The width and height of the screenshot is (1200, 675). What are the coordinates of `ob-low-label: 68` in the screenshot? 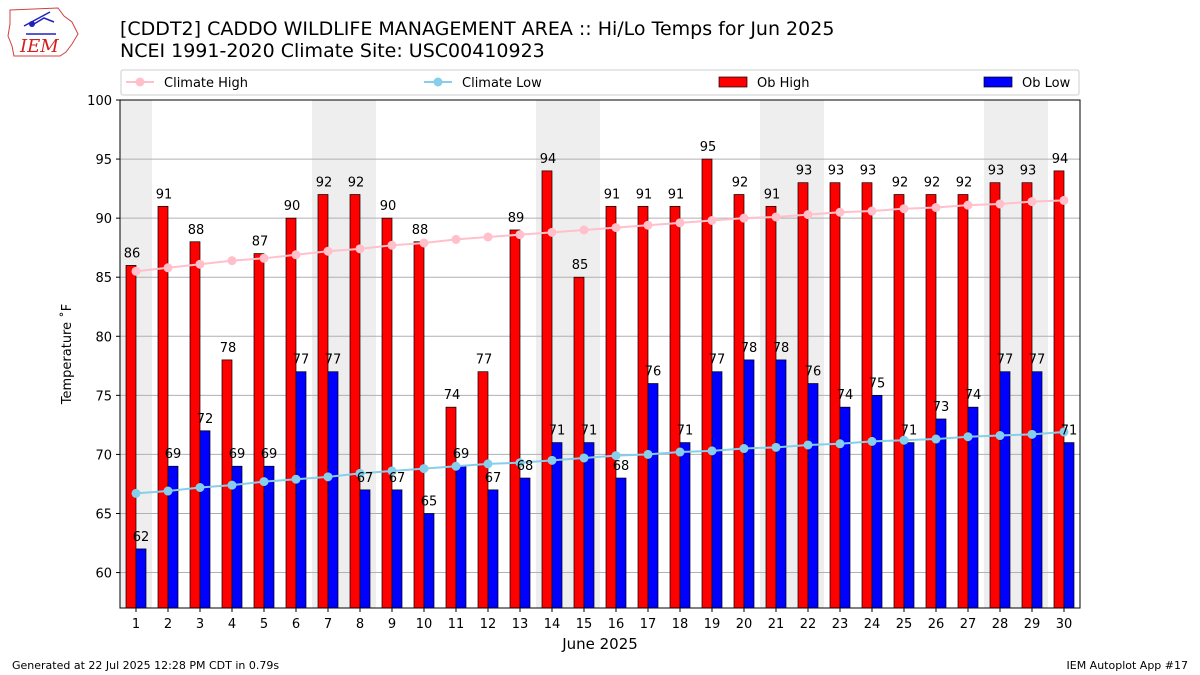 It's located at (525, 466).